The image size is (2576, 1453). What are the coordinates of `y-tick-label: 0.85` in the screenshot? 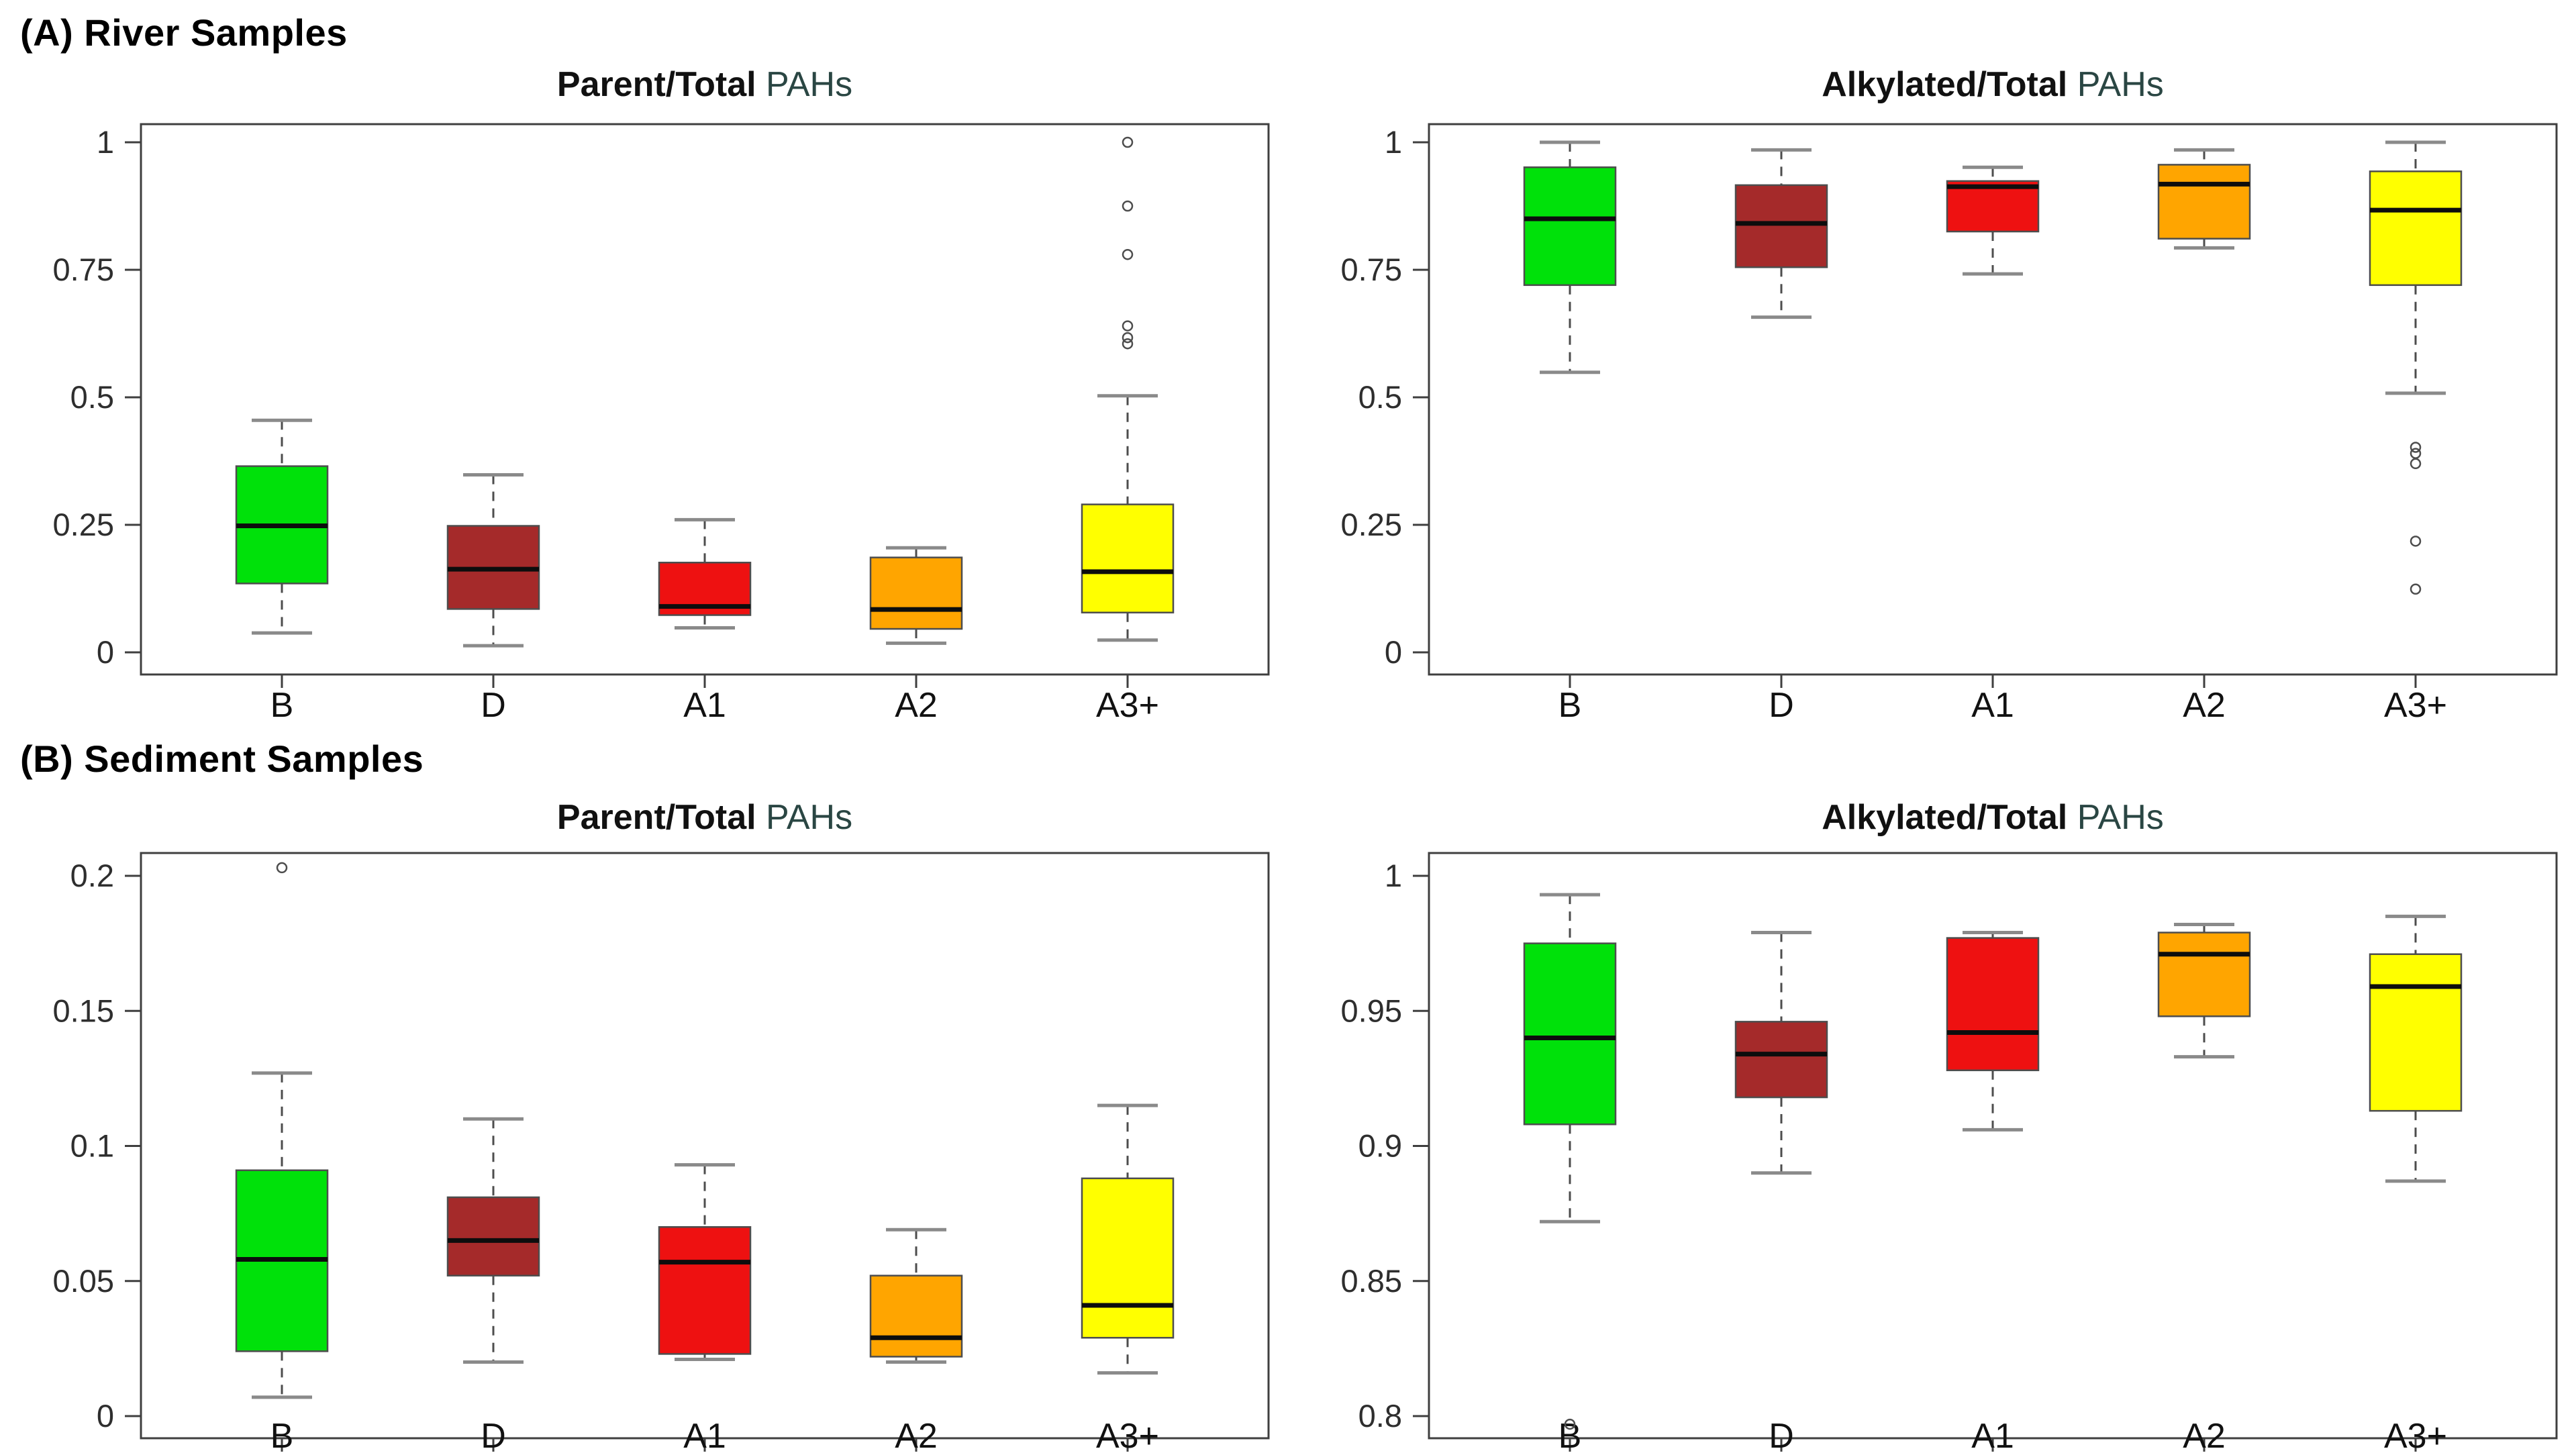 It's located at (1371, 1281).